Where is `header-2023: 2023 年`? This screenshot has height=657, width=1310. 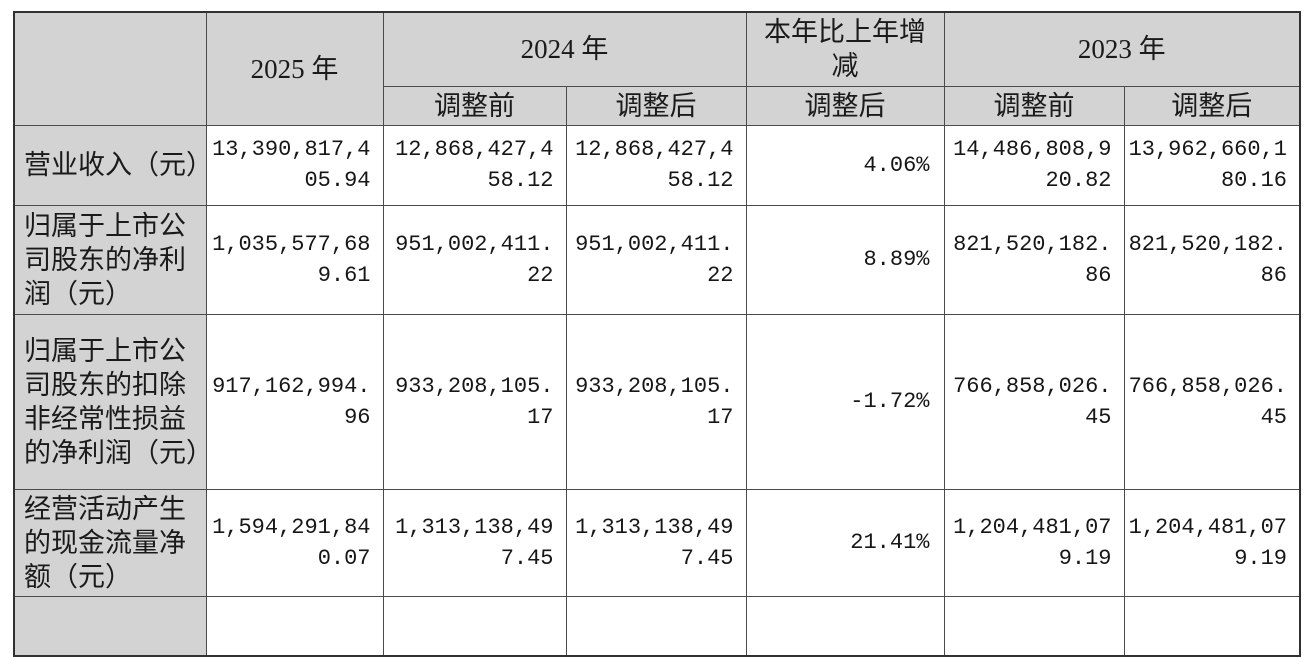 header-2023: 2023 年 is located at coordinates (1122, 49).